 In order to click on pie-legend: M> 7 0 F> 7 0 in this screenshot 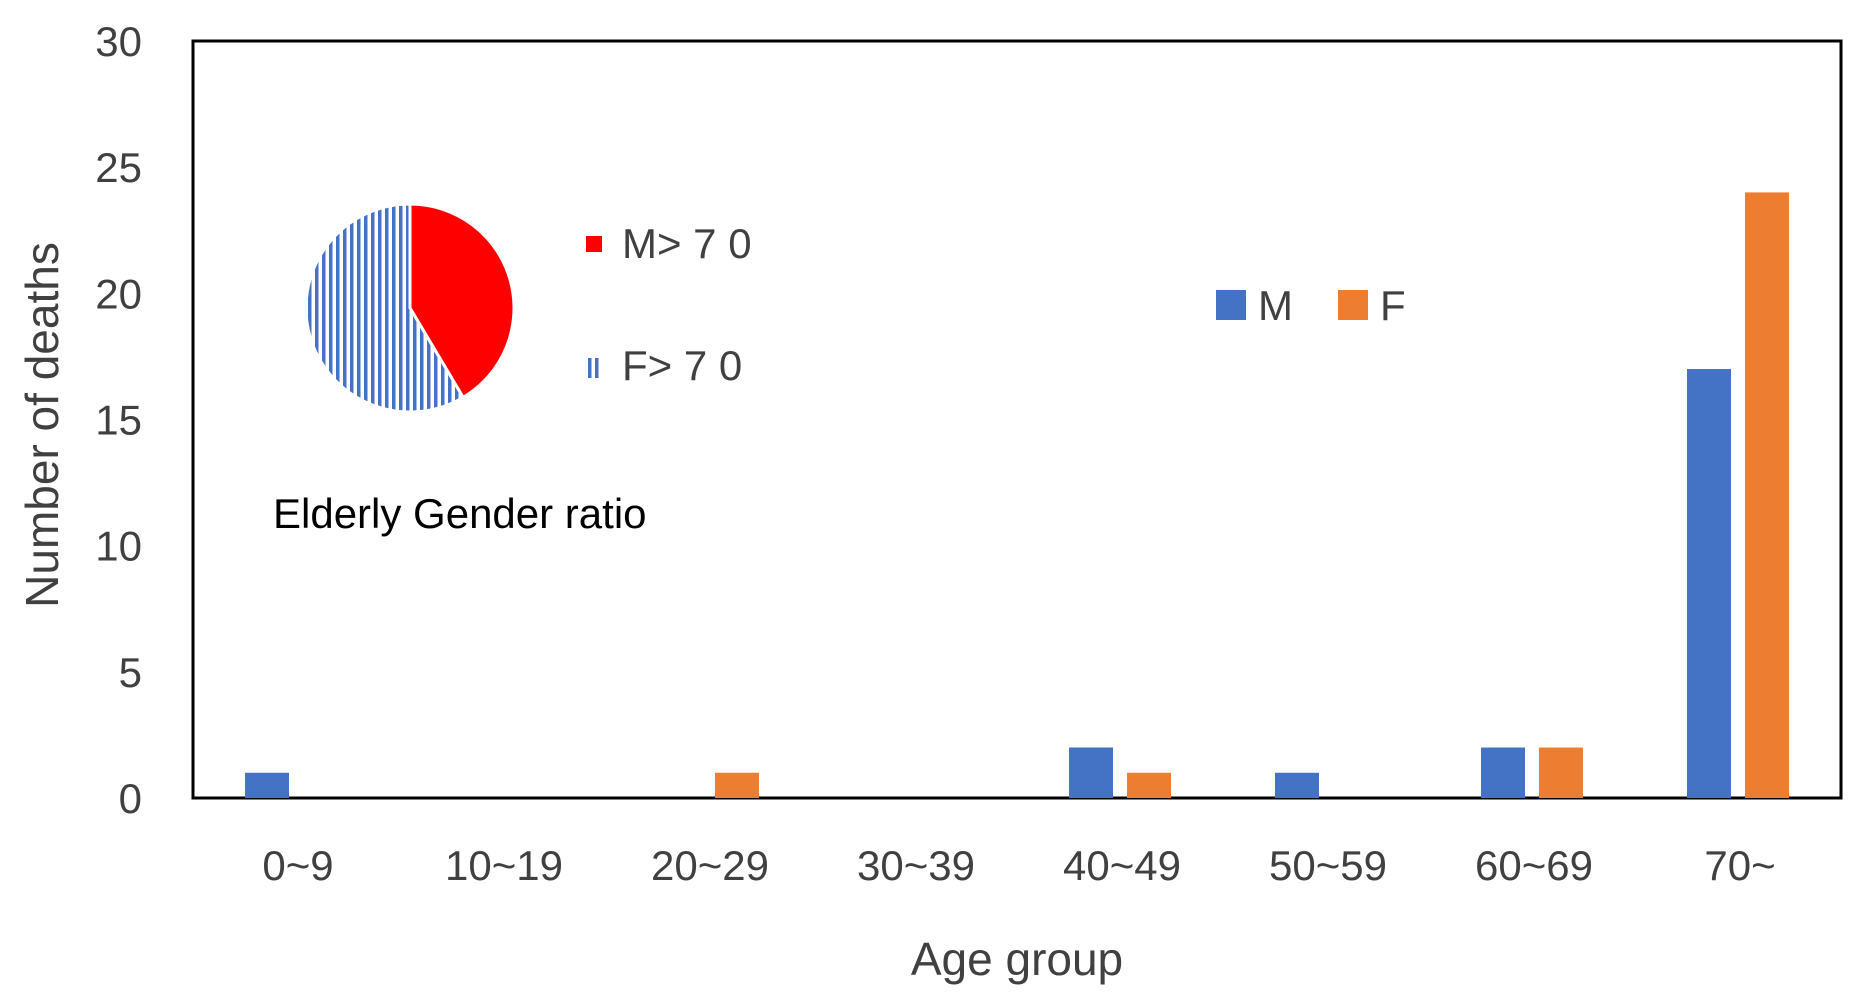, I will do `click(669, 304)`.